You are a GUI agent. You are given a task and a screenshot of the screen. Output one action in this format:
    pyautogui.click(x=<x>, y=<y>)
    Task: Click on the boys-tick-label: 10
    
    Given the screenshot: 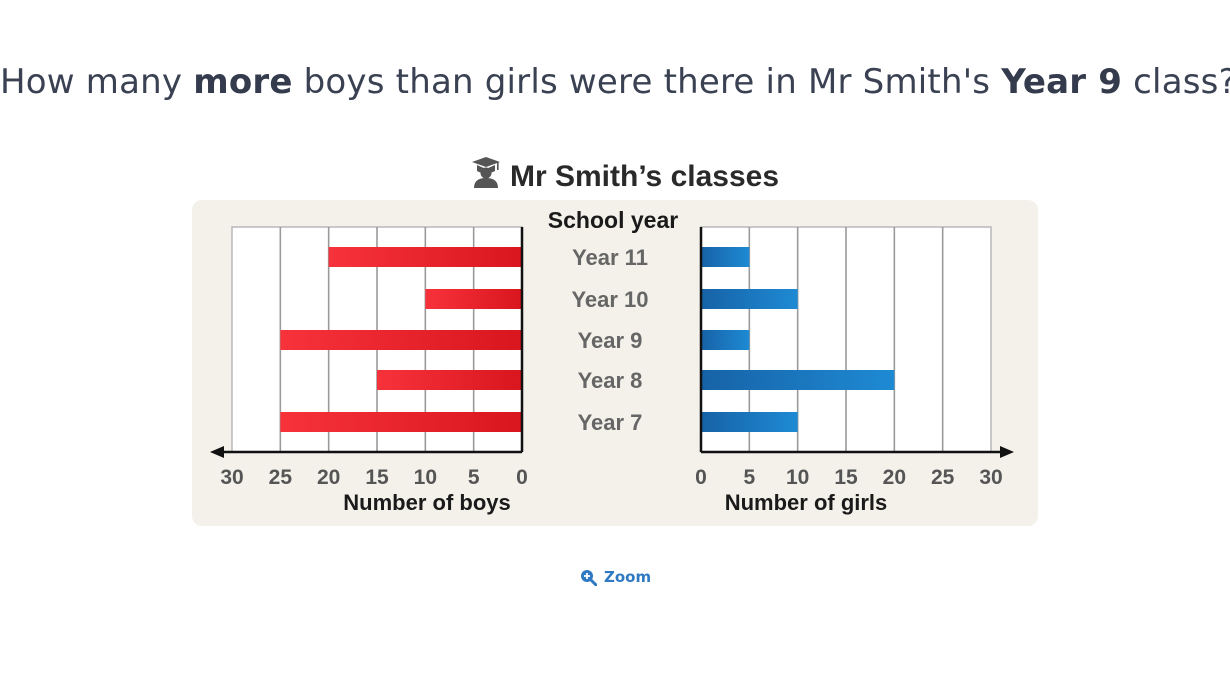 What is the action you would take?
    pyautogui.click(x=425, y=477)
    